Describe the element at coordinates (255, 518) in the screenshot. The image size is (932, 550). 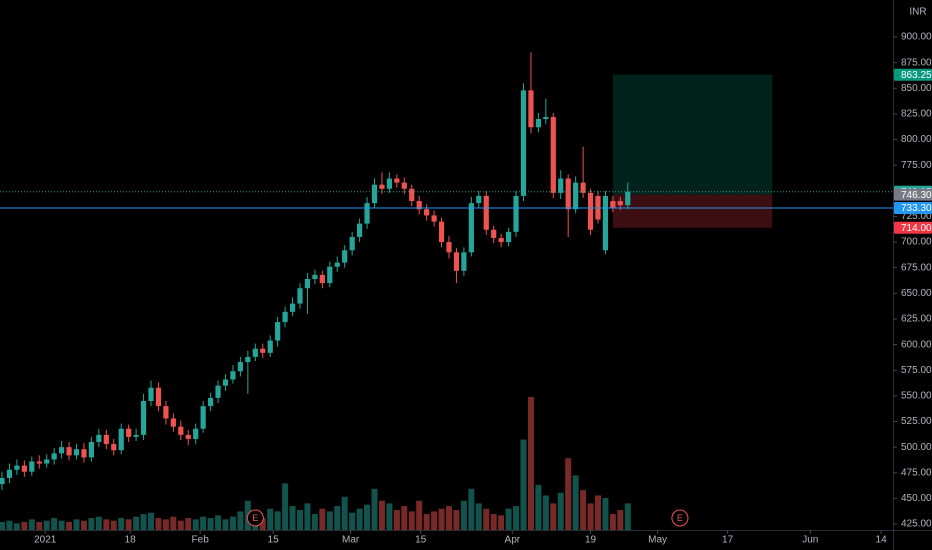
I see `earnings-label: E` at that location.